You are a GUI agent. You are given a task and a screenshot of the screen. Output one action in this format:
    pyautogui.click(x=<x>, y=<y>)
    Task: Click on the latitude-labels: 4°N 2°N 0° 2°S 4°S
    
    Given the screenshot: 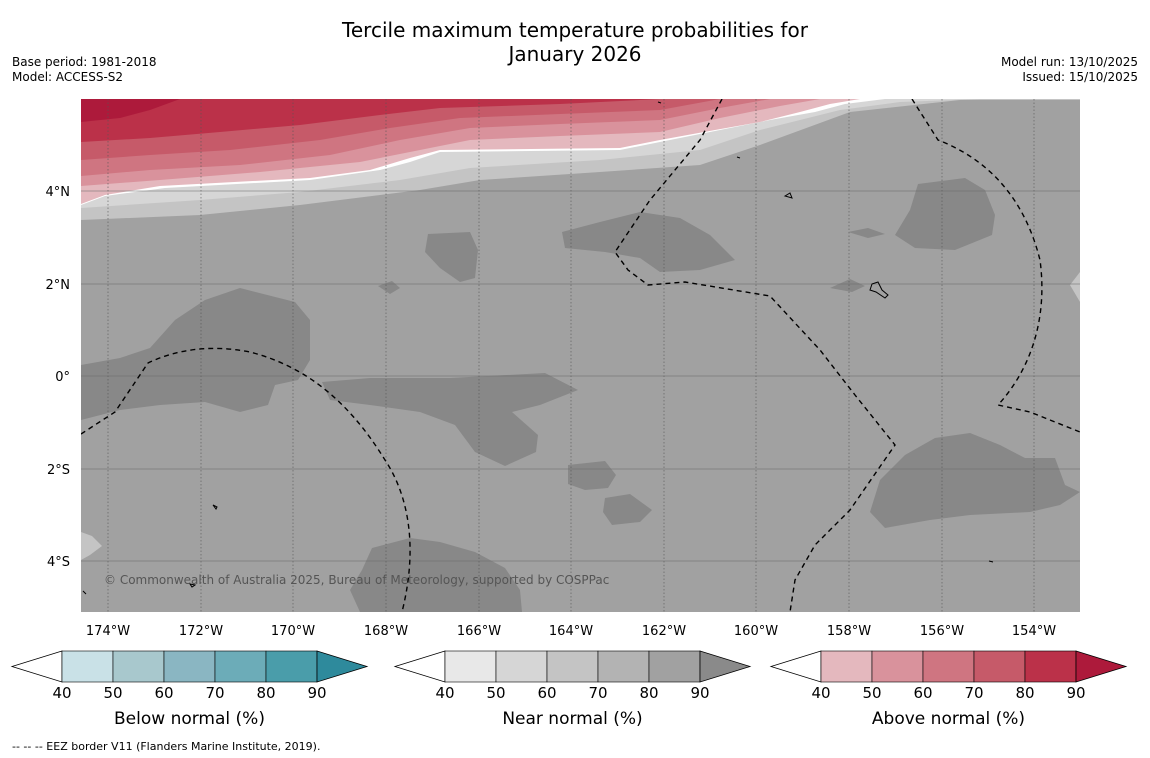 What is the action you would take?
    pyautogui.click(x=58, y=377)
    